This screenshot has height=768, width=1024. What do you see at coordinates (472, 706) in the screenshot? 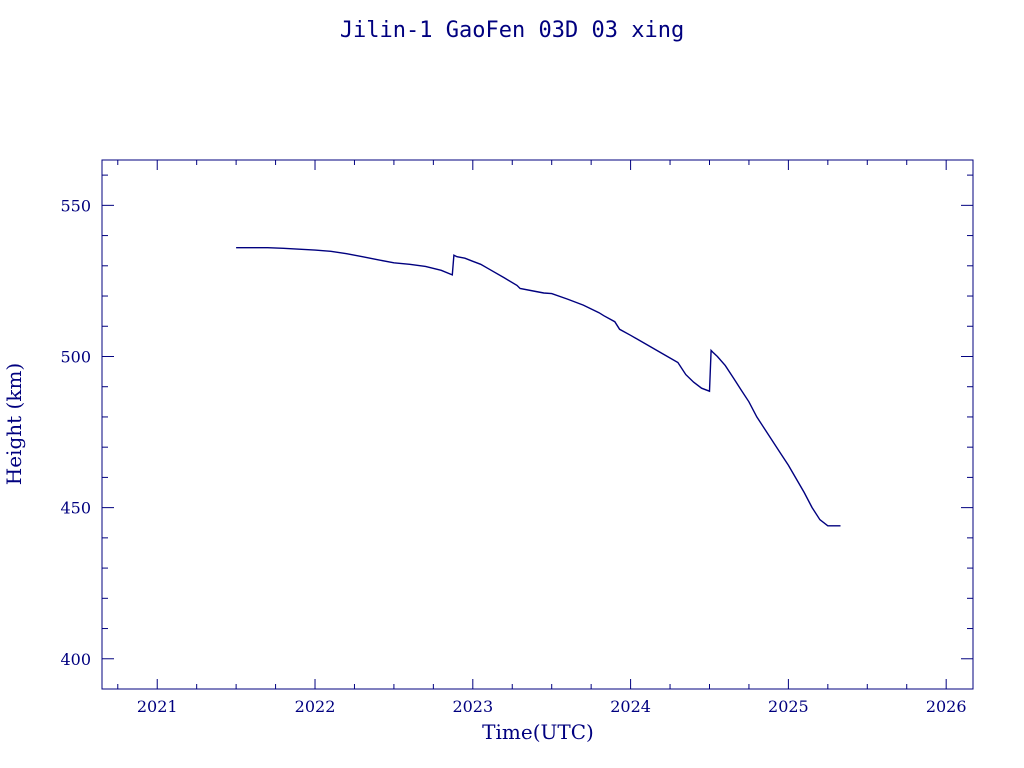
I see `x-tick-label: 2023` at bounding box center [472, 706].